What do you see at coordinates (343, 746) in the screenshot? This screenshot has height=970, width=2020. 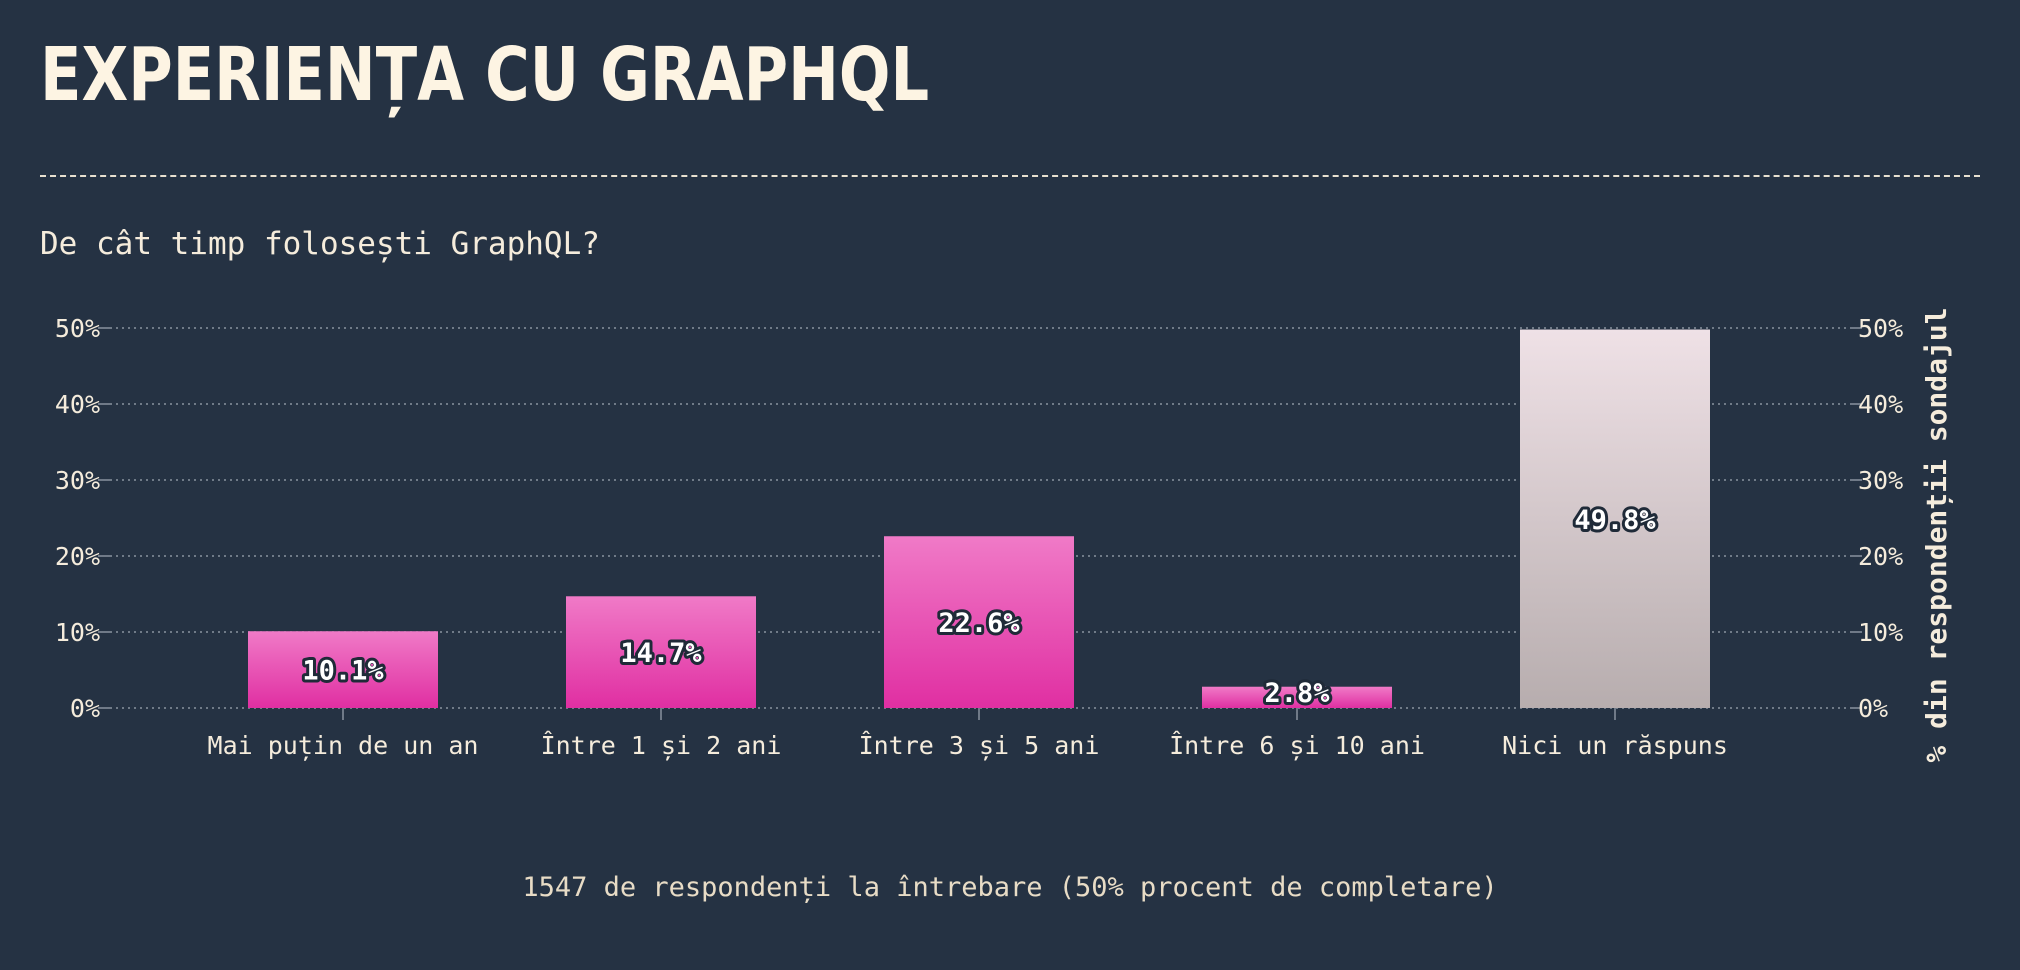 I see `x-tick-label: Mai puțin de un an` at bounding box center [343, 746].